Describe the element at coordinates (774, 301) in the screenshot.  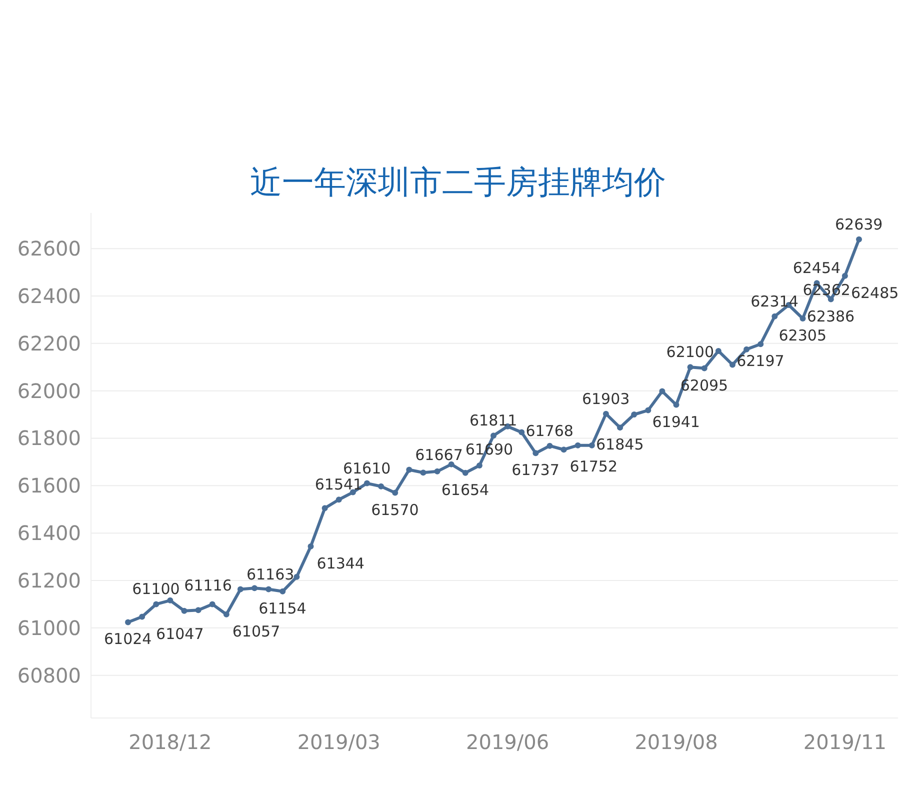
I see `data-label: 62314` at that location.